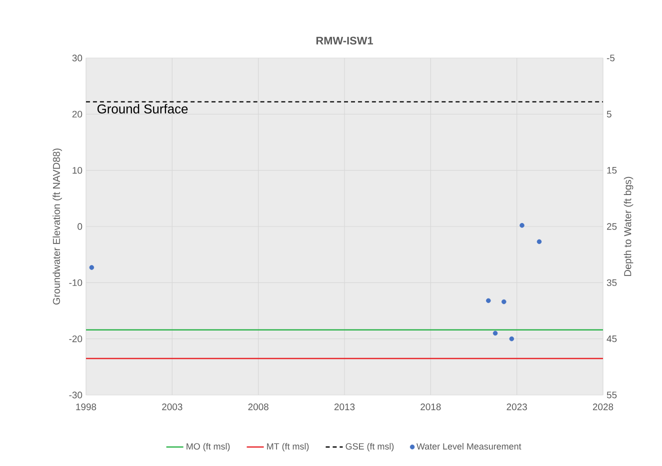  What do you see at coordinates (610, 58) in the screenshot?
I see `y2-tick-label: -5` at bounding box center [610, 58].